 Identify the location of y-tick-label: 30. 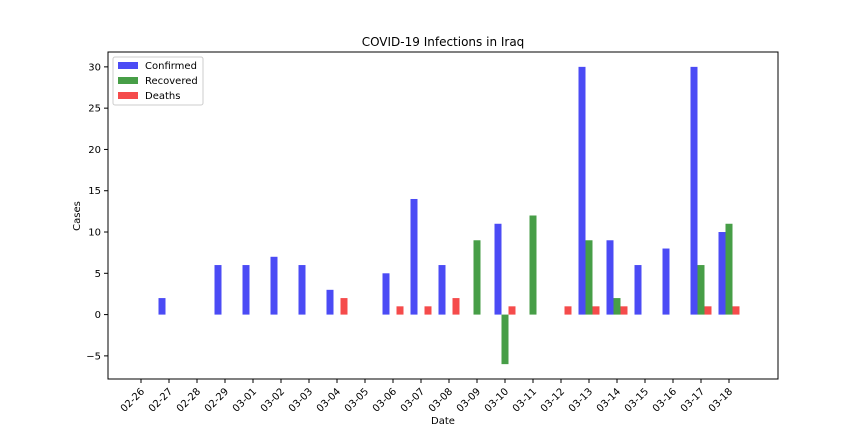
(94, 67).